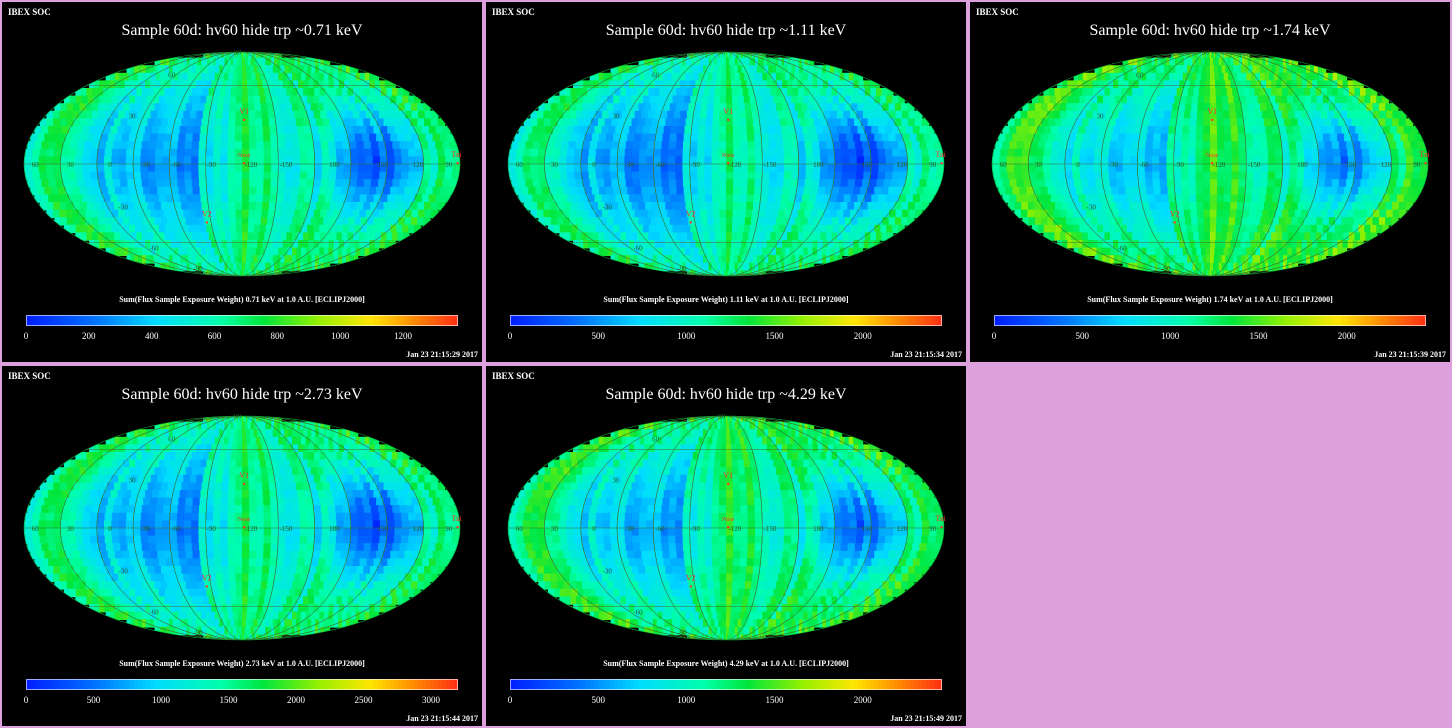 The height and width of the screenshot is (728, 1452). I want to click on colorbar-tick-label: 2000, so click(862, 336).